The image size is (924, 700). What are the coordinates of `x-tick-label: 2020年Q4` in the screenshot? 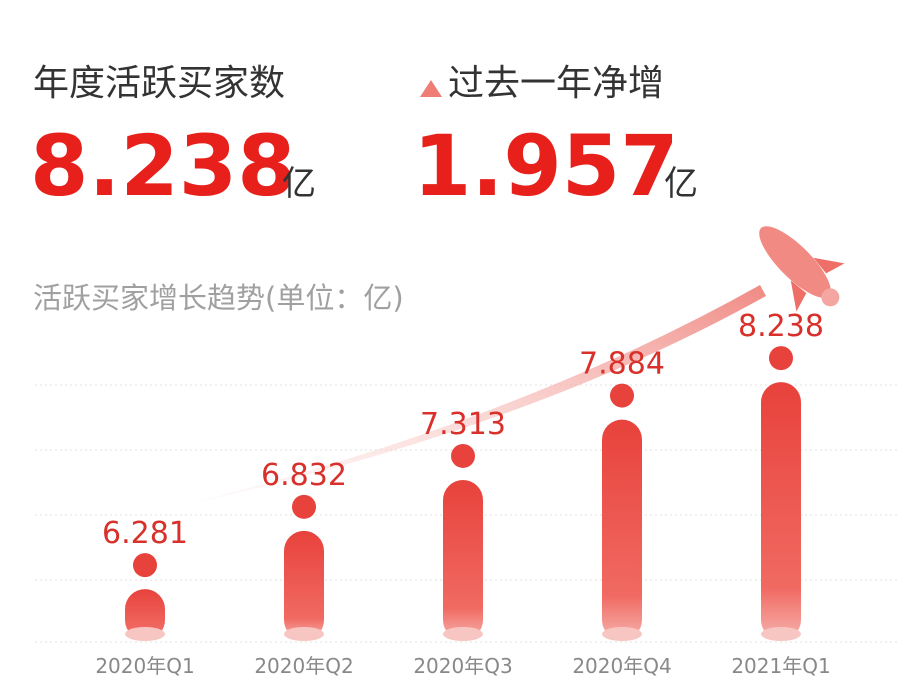 It's located at (621, 666).